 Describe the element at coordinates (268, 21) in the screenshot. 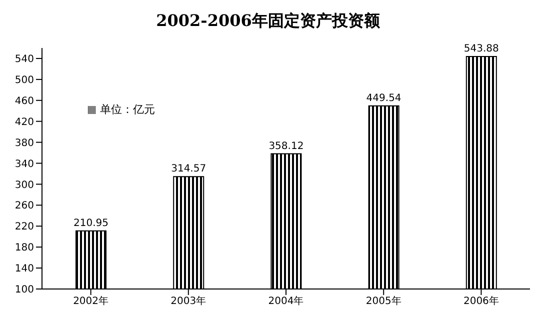

I see `chart-title: 2002-2006年固定资产投资额` at that location.